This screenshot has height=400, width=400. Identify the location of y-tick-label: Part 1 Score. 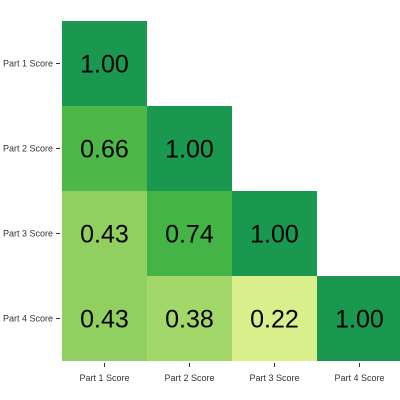
(28, 64).